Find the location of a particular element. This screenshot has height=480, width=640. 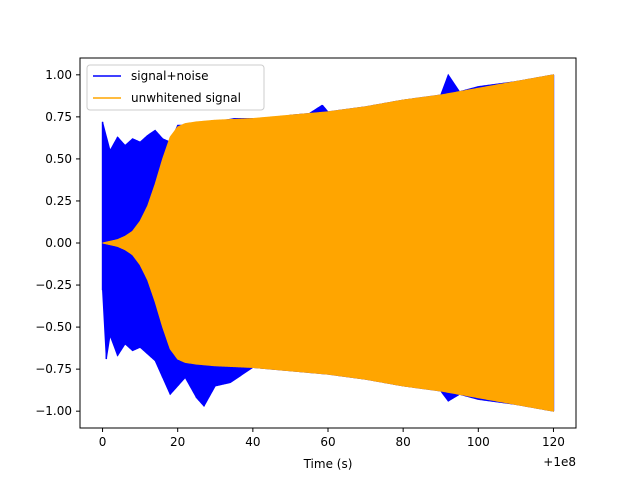

y-tick-label: 0.00 is located at coordinates (58, 243).